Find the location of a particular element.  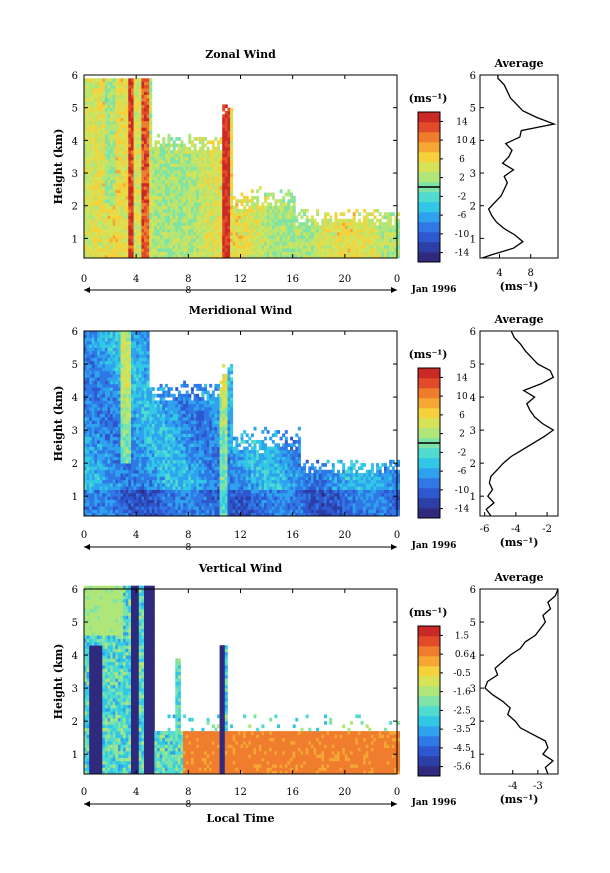

average-y-tick-label: 4 is located at coordinates (473, 141).